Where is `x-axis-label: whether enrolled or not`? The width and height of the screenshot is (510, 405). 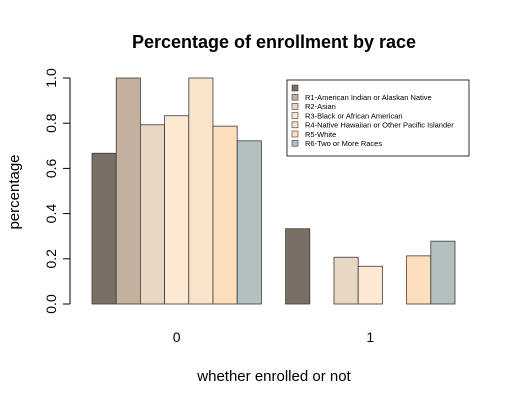
x-axis-label: whether enrolled or not is located at coordinates (273, 376).